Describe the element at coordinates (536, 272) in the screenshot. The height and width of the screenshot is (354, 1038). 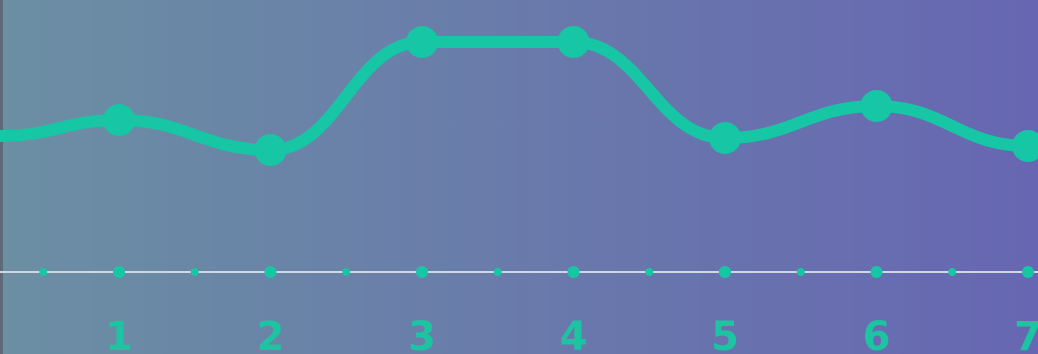
I see `x-axis-tick-markers` at that location.